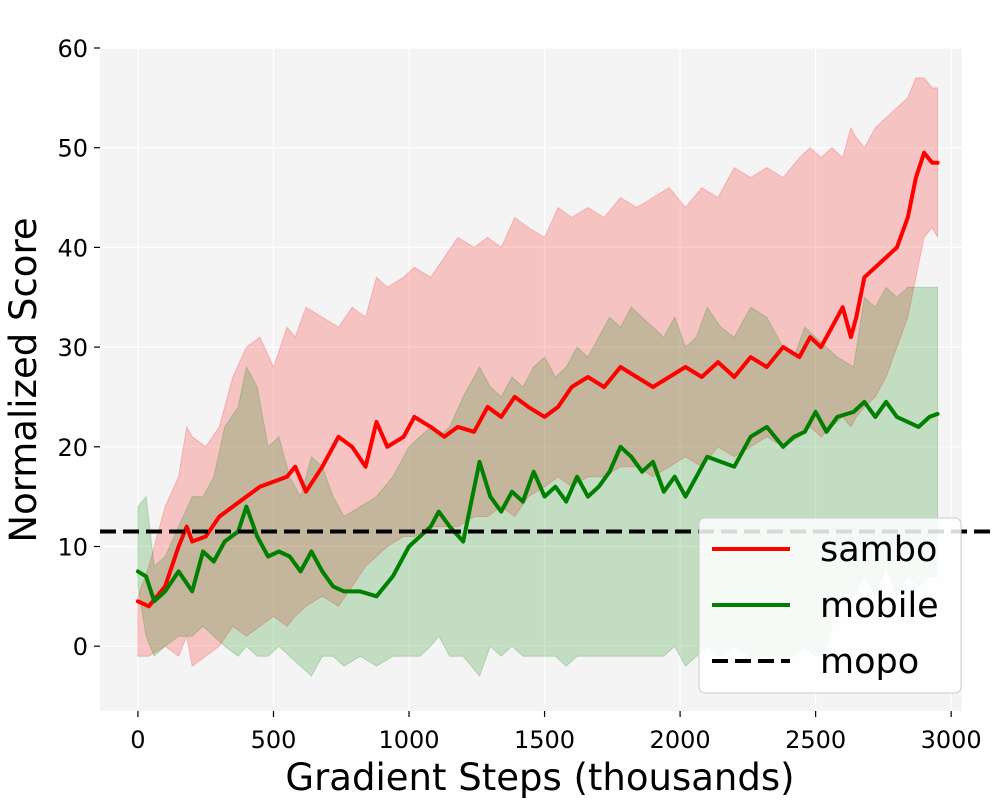  What do you see at coordinates (72, 149) in the screenshot?
I see `y-tick-label: 50` at bounding box center [72, 149].